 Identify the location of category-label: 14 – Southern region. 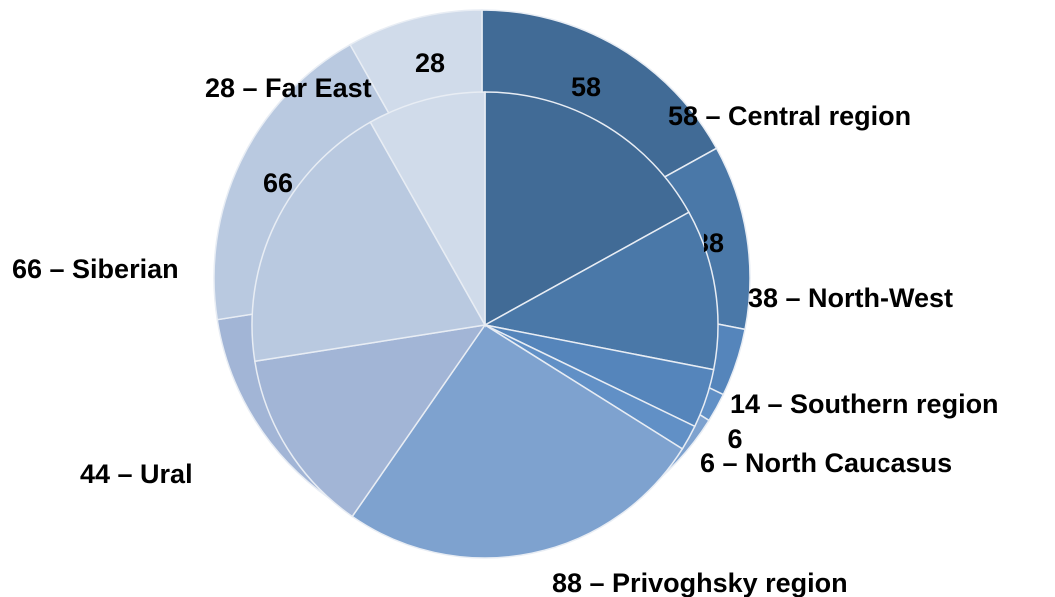
(864, 404).